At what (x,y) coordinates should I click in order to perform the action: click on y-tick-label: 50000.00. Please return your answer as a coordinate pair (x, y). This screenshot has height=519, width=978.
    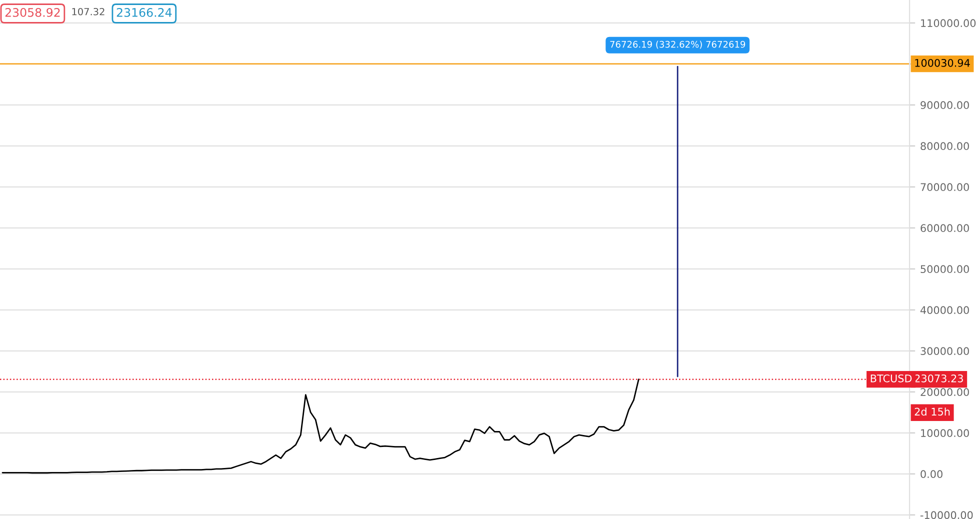
    Looking at the image, I should click on (944, 269).